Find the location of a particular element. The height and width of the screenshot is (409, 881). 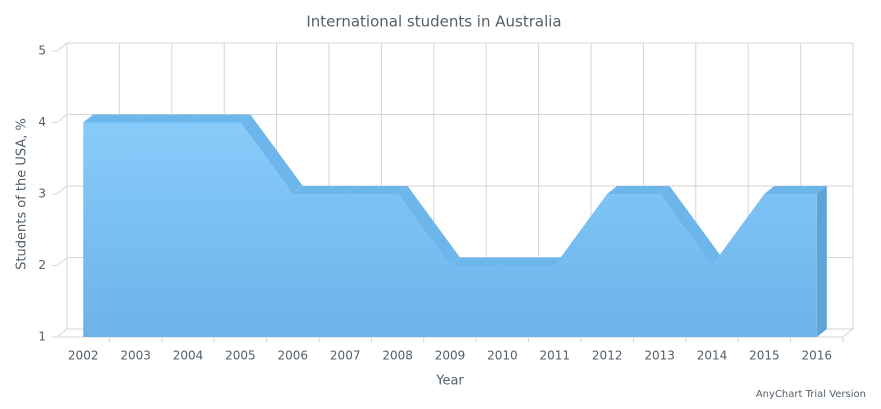

credits: AnyChart Trial Version is located at coordinates (811, 394).